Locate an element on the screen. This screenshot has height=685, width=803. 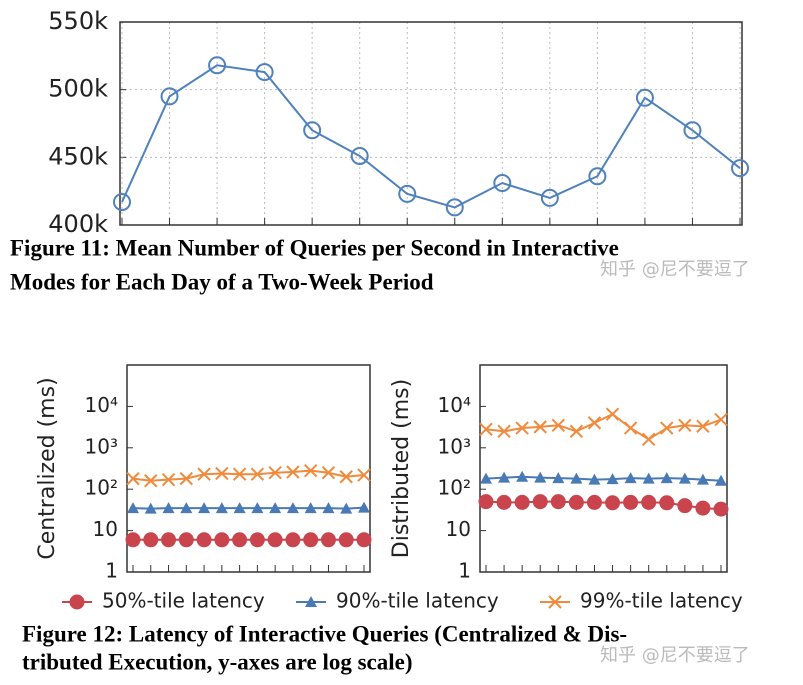
y-tick-label: 400k is located at coordinates (78, 224).